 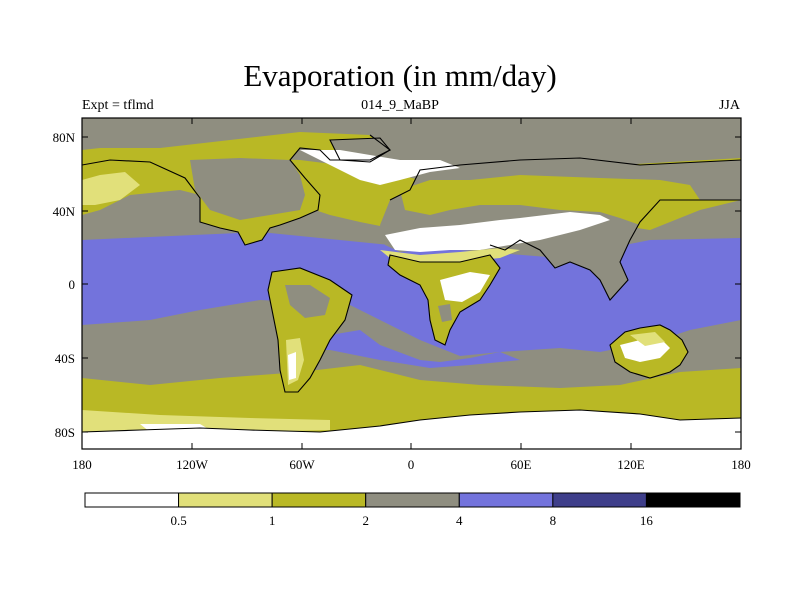 I want to click on colorbar-level-label: 2, so click(x=365, y=520).